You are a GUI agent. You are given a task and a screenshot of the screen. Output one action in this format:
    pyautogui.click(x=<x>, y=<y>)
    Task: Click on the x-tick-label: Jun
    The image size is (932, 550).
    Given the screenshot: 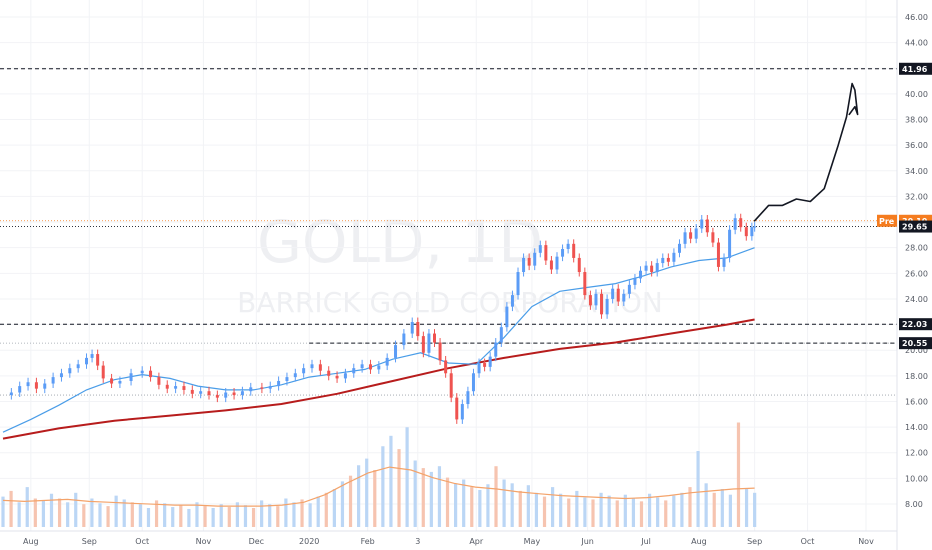 What is the action you would take?
    pyautogui.click(x=587, y=541)
    